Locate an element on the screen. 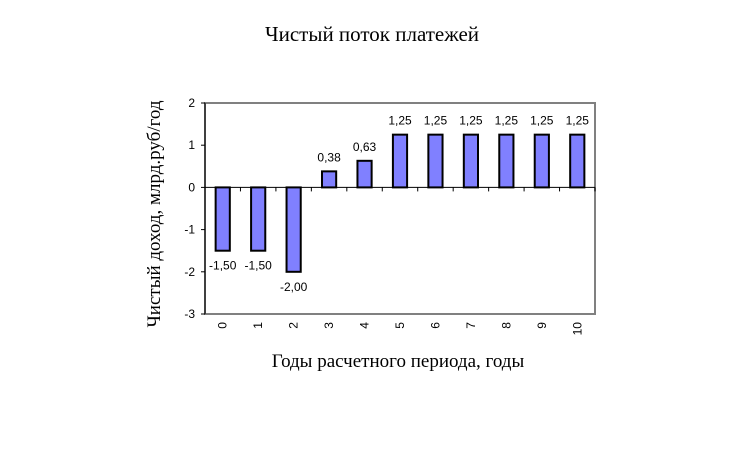 This screenshot has width=736, height=474. x-tick-label: 0 is located at coordinates (223, 325).